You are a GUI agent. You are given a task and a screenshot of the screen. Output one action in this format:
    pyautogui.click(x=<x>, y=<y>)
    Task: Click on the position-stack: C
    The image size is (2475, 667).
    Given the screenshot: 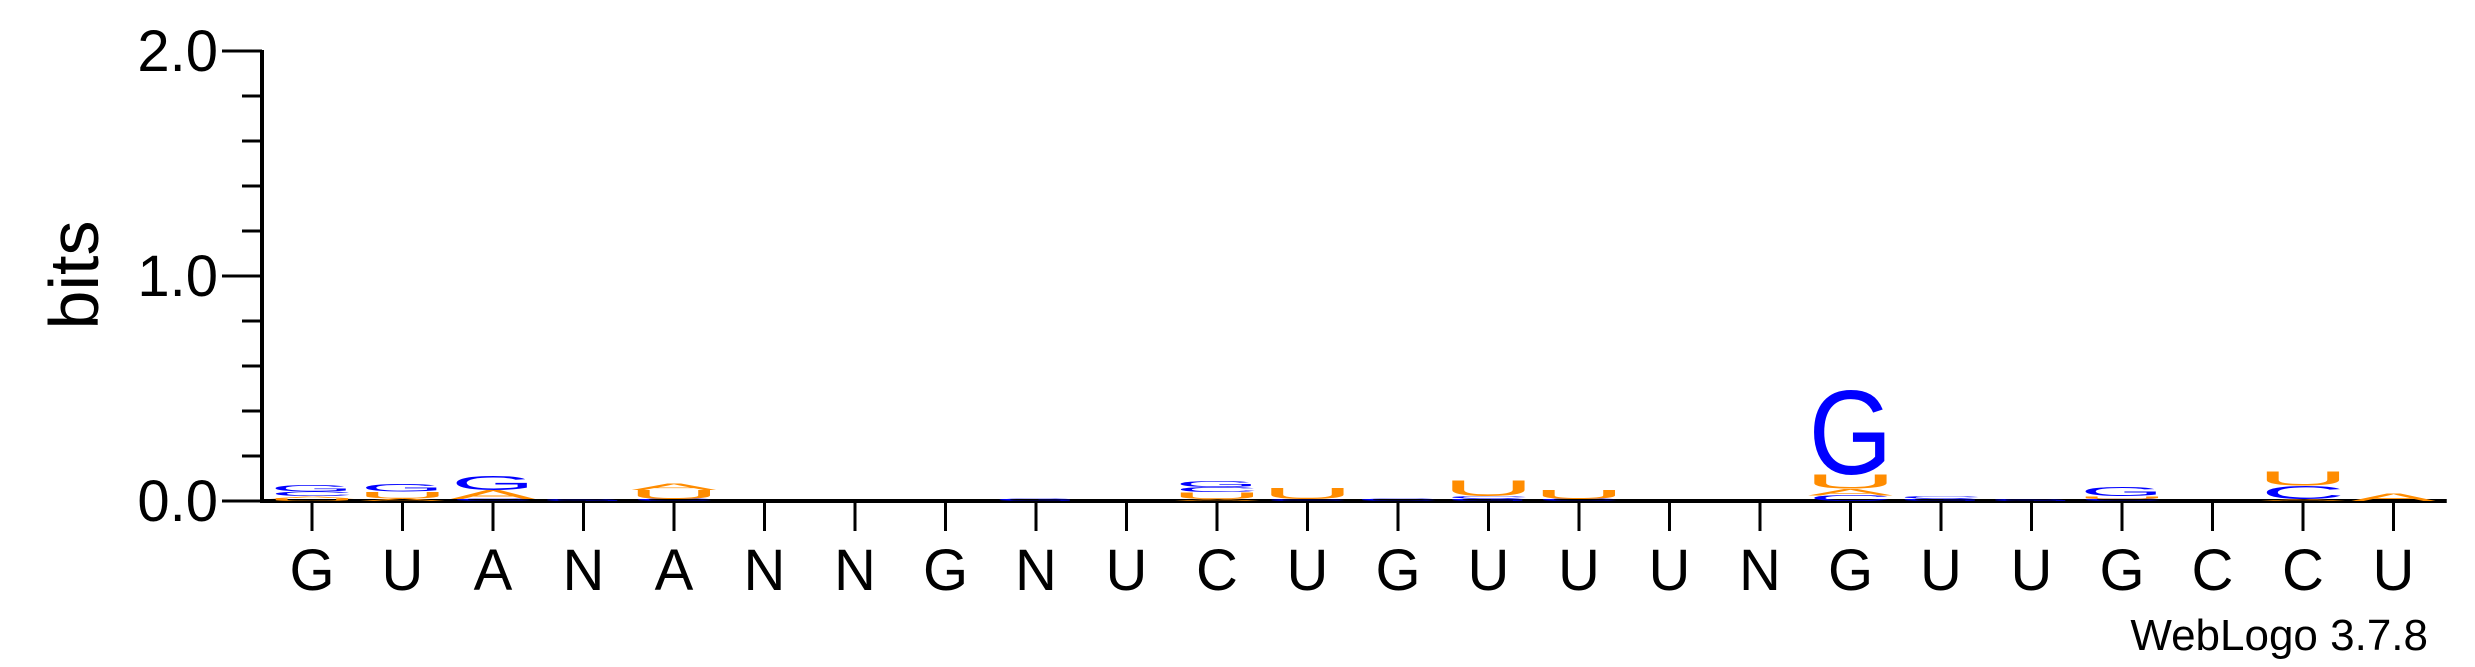 What is the action you would take?
    pyautogui.click(x=1398, y=500)
    